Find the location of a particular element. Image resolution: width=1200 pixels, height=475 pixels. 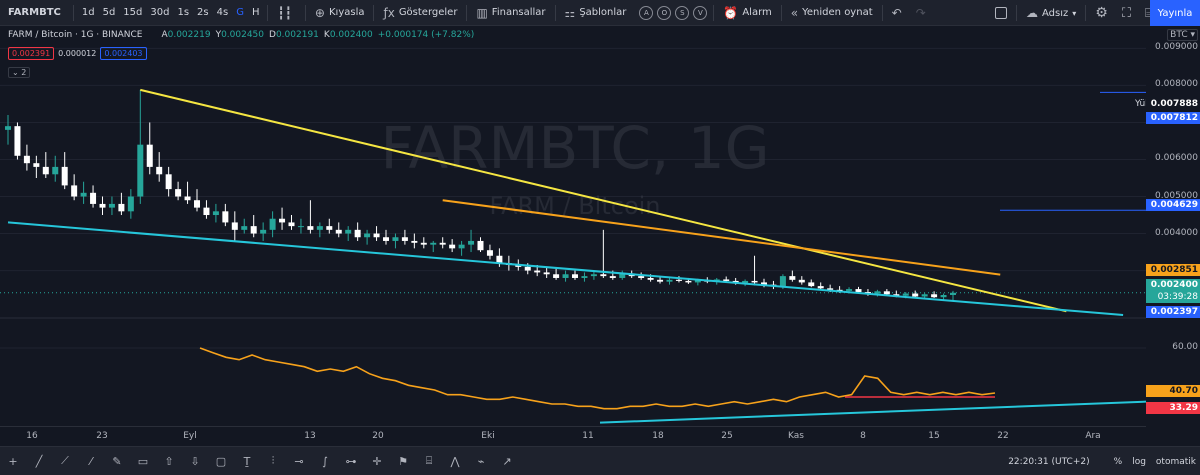

horizontal-line-icon: ⊶ is located at coordinates (351, 461).